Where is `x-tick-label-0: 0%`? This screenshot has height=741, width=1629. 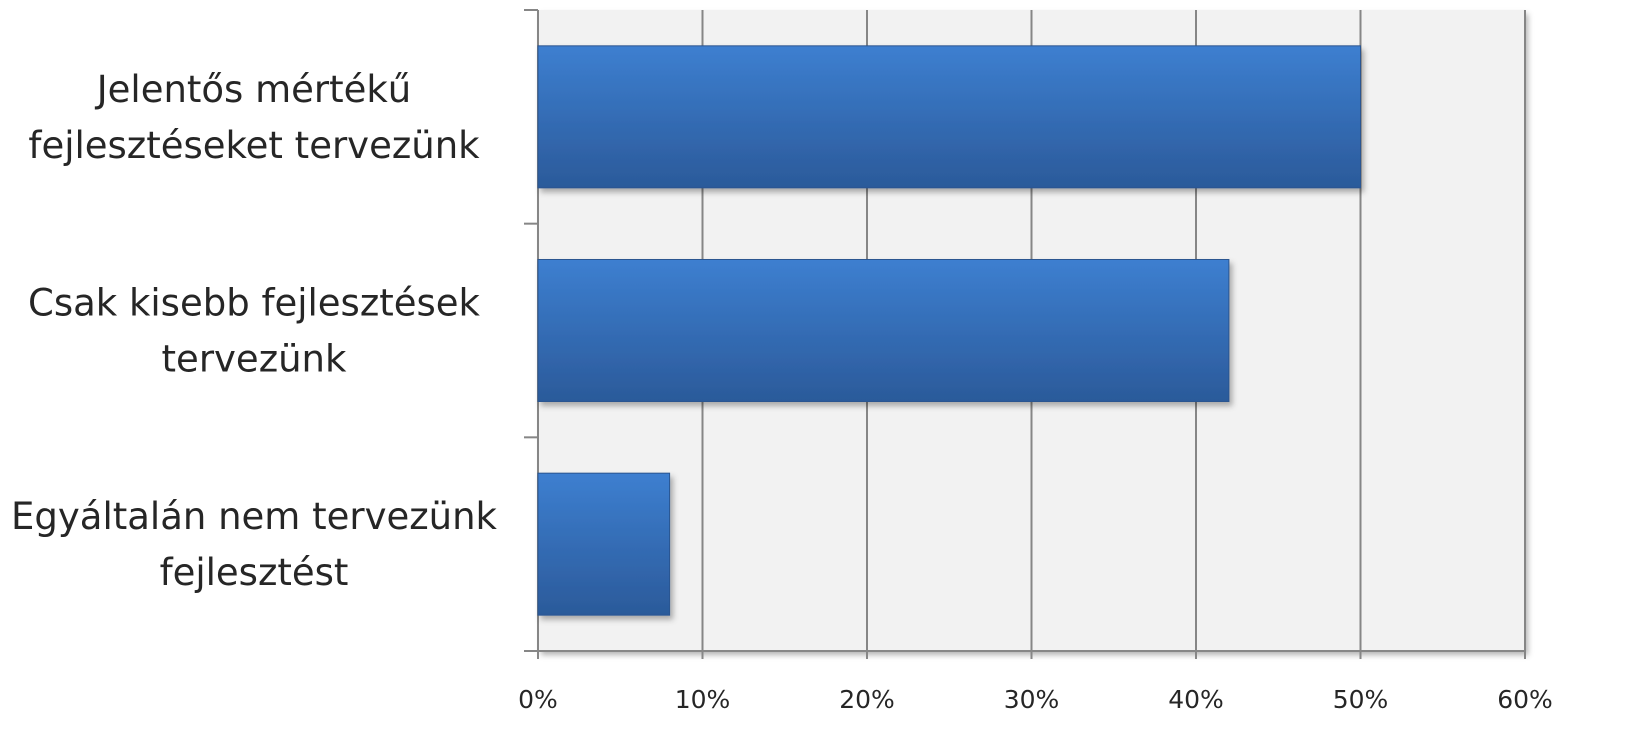
x-tick-label-0: 0% is located at coordinates (538, 699).